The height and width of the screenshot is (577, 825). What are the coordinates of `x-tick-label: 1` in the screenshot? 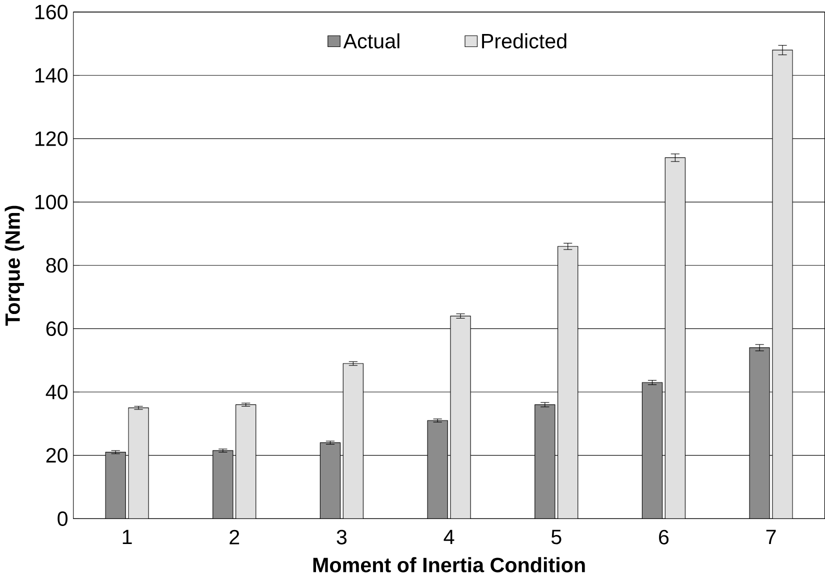 It's located at (127, 537).